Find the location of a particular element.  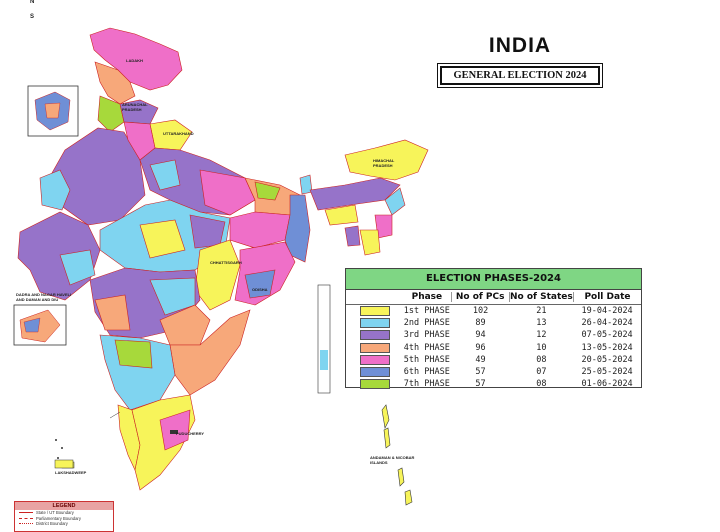

col-pcs: No of PCs is located at coordinates (479, 297).